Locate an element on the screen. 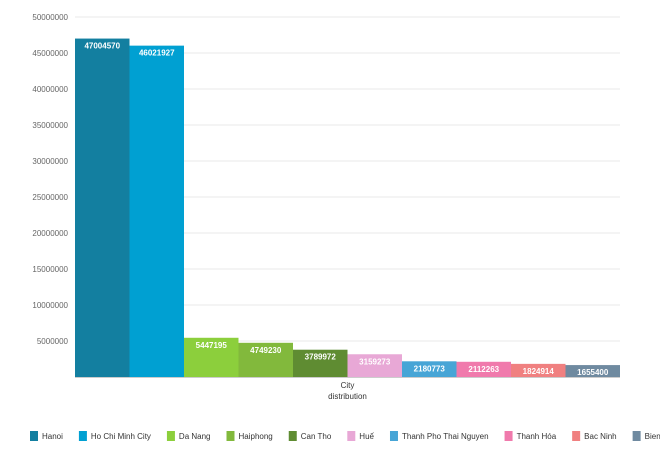  y-tick-label: 20000000 is located at coordinates (50, 233).